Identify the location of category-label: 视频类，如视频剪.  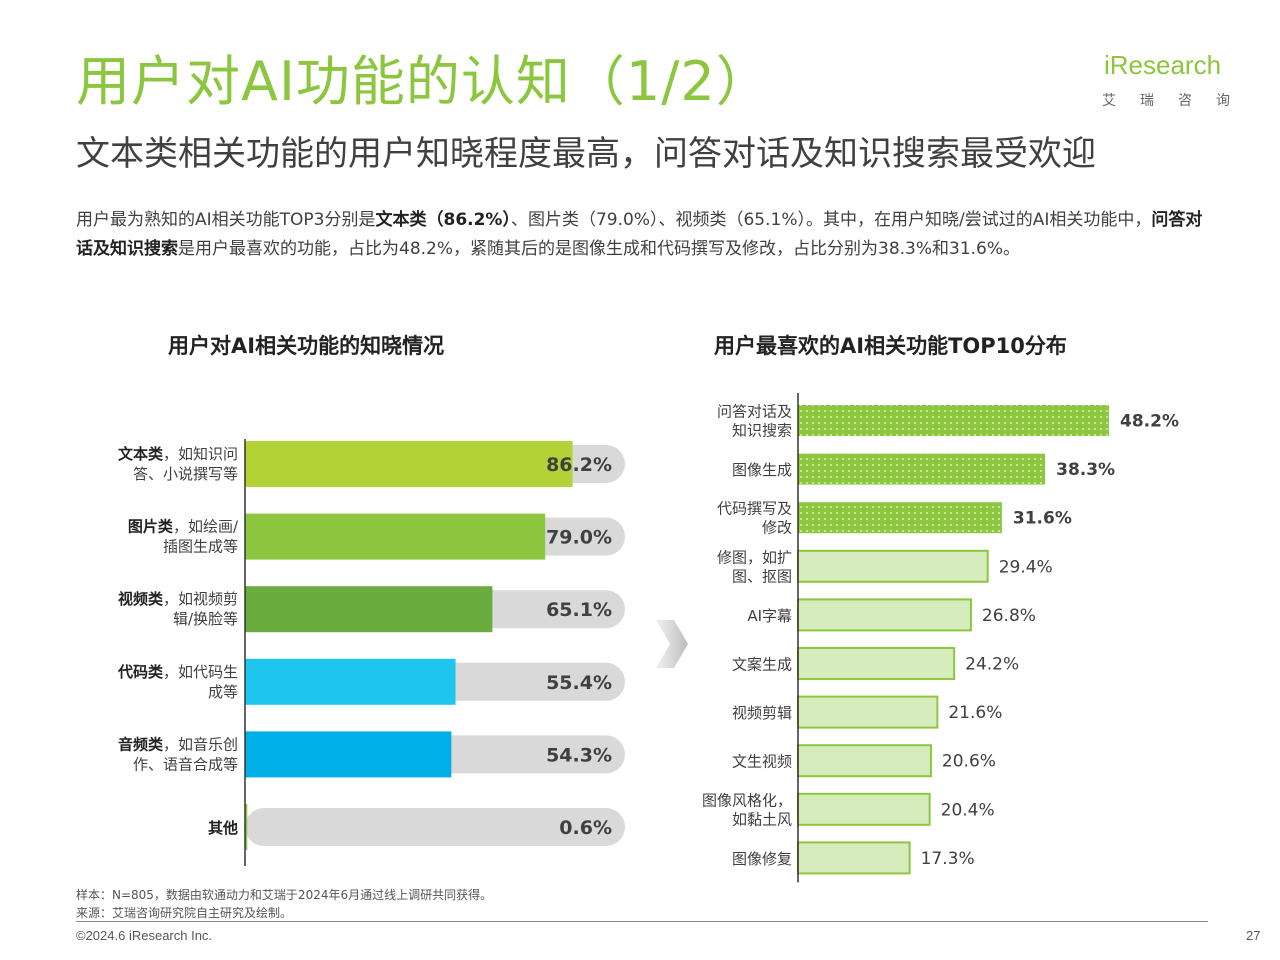
(178, 599).